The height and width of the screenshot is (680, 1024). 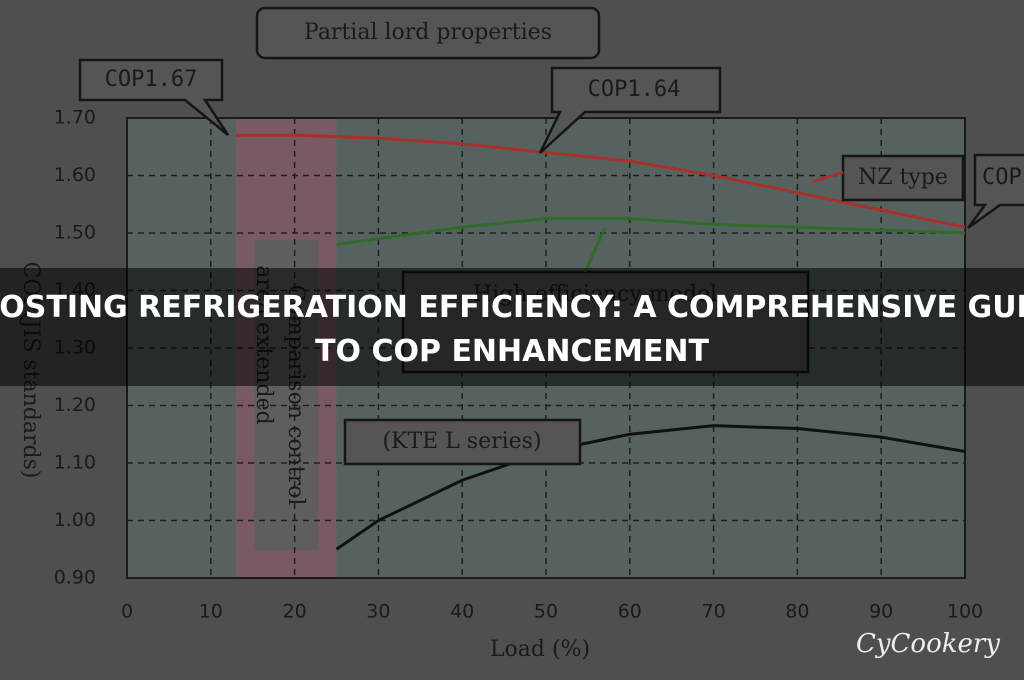 I want to click on x-tick-label: 10, so click(x=211, y=612).